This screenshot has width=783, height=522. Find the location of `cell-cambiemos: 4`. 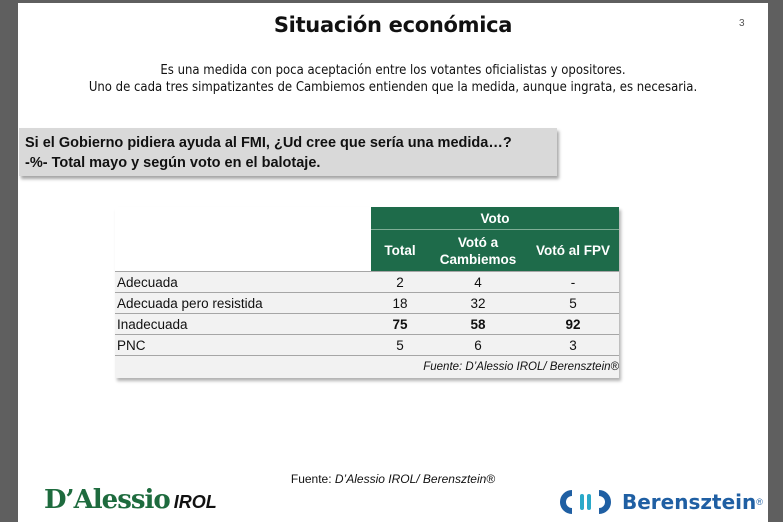

cell-cambiemos: 4 is located at coordinates (478, 282).